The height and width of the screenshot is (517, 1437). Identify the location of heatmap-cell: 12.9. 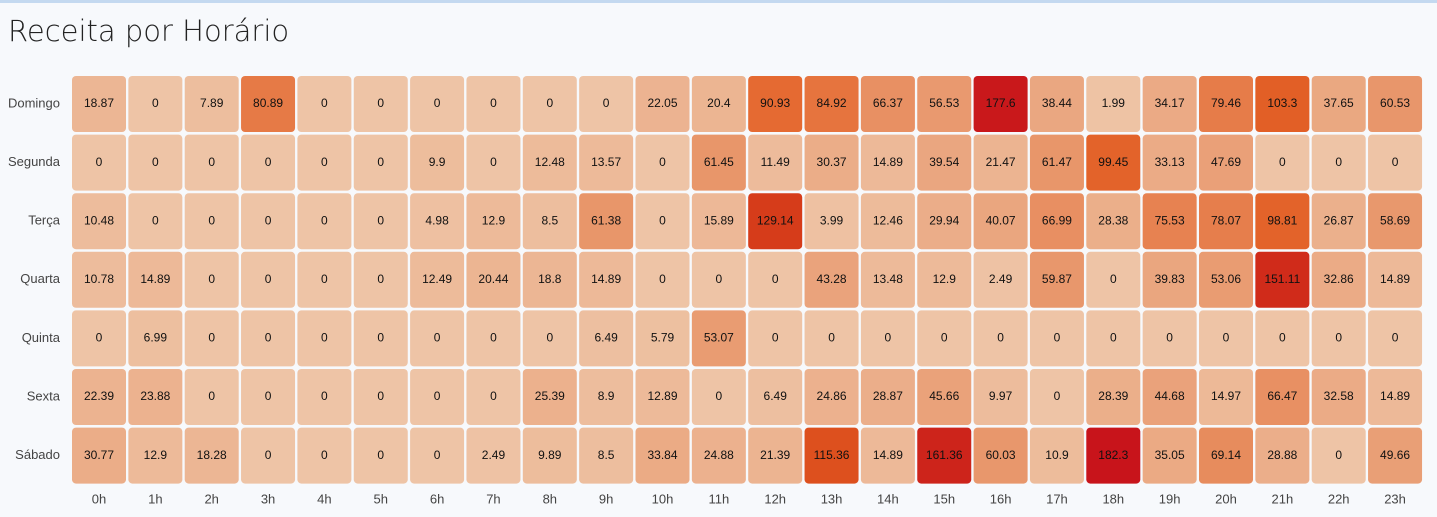
(493, 221).